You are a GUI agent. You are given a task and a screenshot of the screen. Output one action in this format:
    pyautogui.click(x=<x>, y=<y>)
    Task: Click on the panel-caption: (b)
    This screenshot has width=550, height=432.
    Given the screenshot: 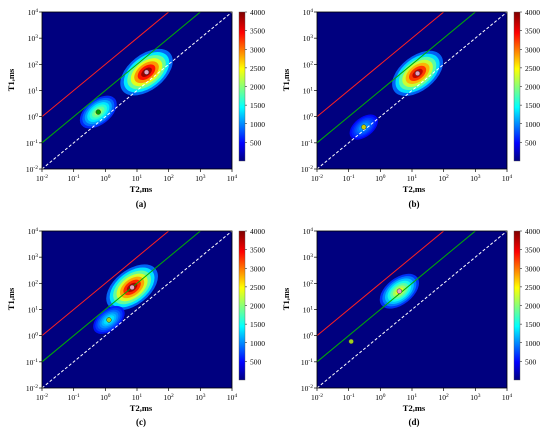 What is the action you would take?
    pyautogui.click(x=414, y=204)
    